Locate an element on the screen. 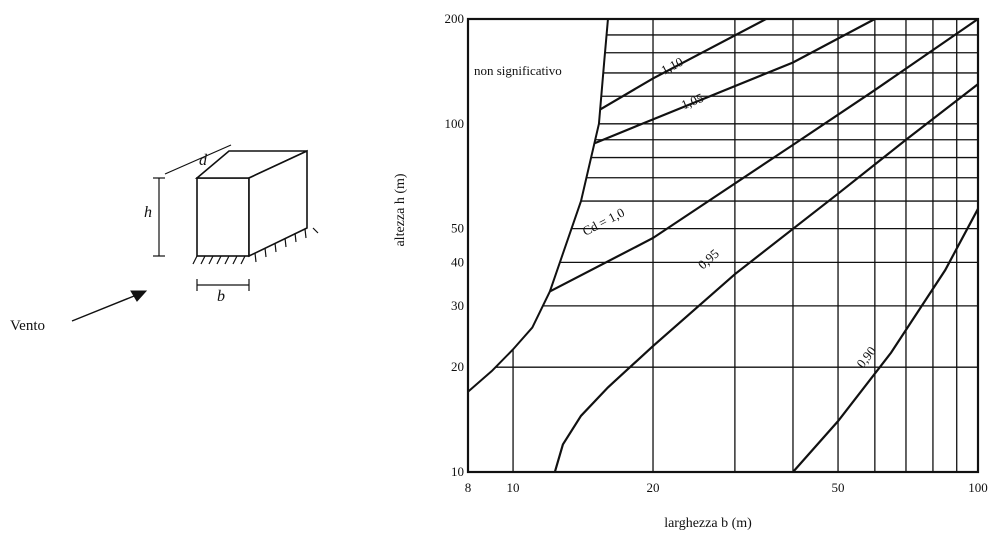 This screenshot has width=990, height=534. series-label-2: Cd = 1,0 is located at coordinates (603, 222).